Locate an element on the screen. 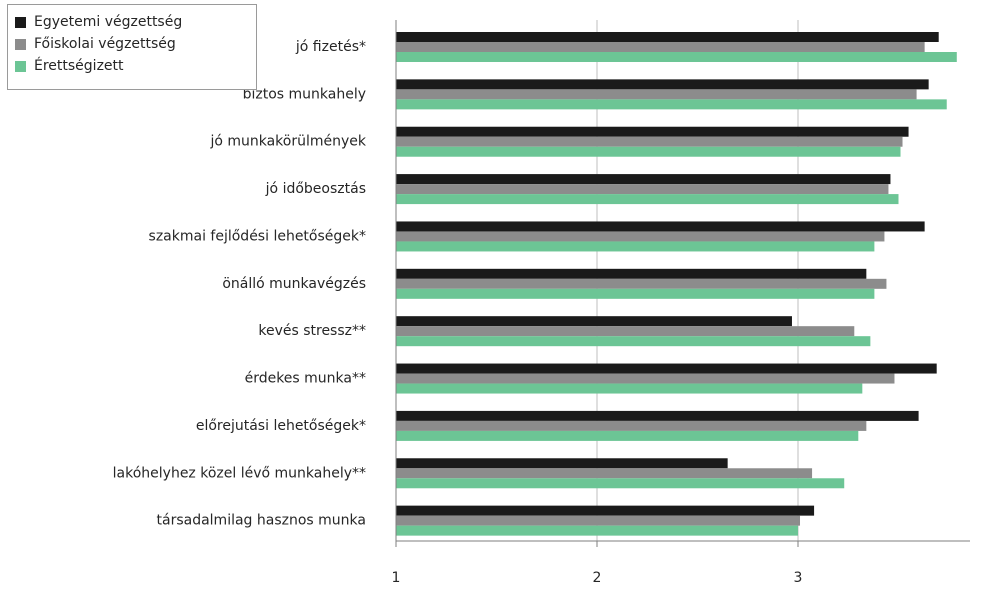  category-label: érdekes munka** is located at coordinates (305, 379).